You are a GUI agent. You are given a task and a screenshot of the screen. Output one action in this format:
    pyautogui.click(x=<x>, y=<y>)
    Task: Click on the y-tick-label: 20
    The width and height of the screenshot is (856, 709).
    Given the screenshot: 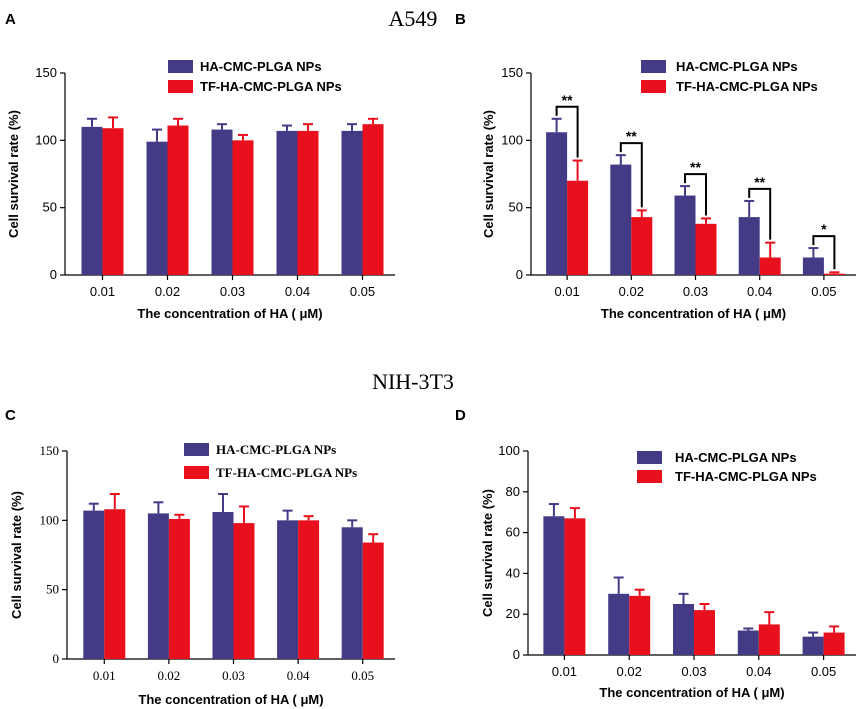 What is the action you would take?
    pyautogui.click(x=513, y=613)
    